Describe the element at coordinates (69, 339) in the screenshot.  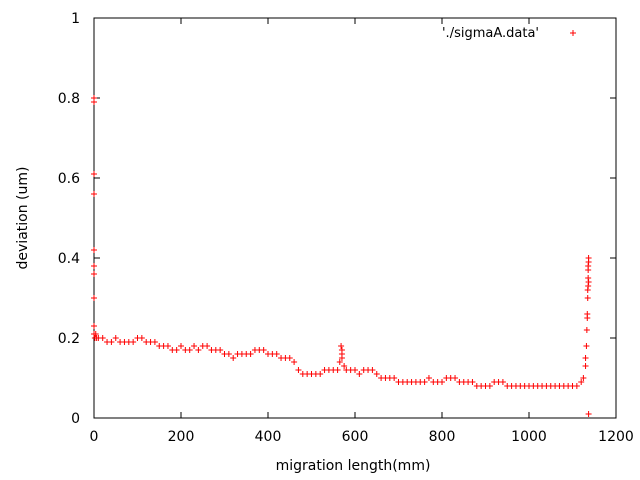
I see `y-tick-label: 0.2` at that location.